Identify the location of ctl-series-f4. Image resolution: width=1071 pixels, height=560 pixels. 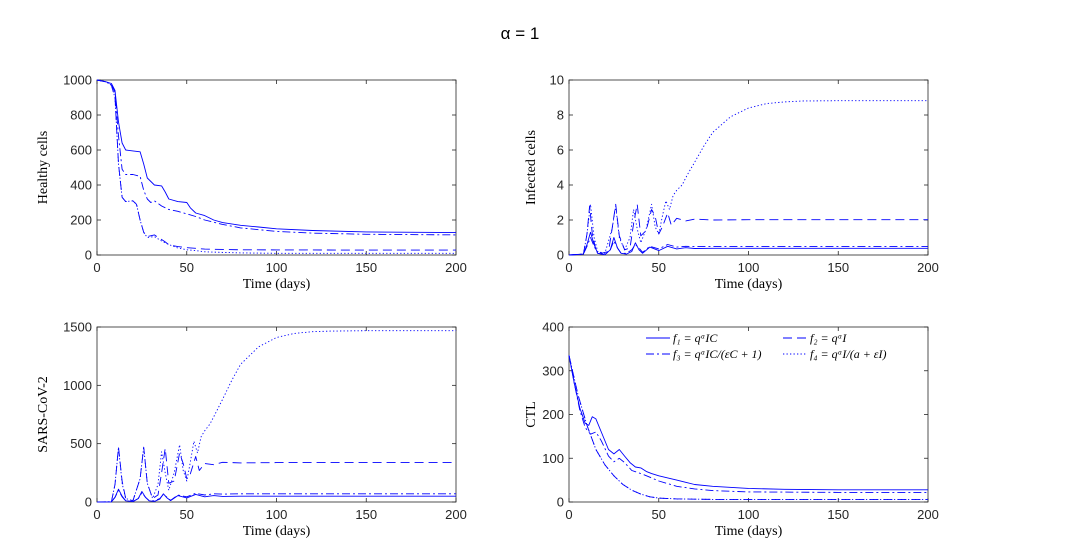
(748, 427).